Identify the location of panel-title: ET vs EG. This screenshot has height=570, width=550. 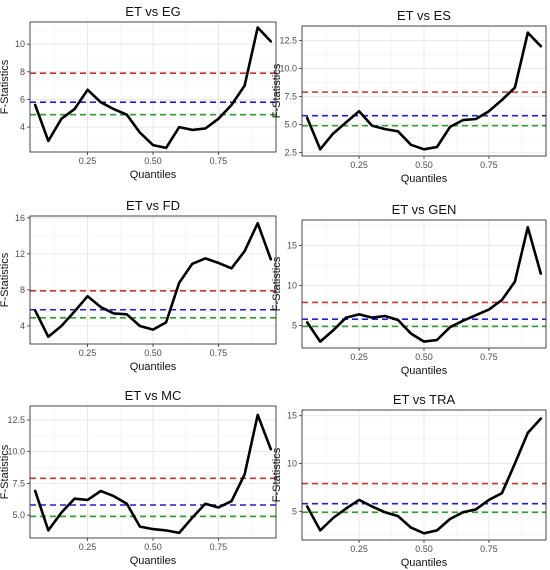
(152, 11).